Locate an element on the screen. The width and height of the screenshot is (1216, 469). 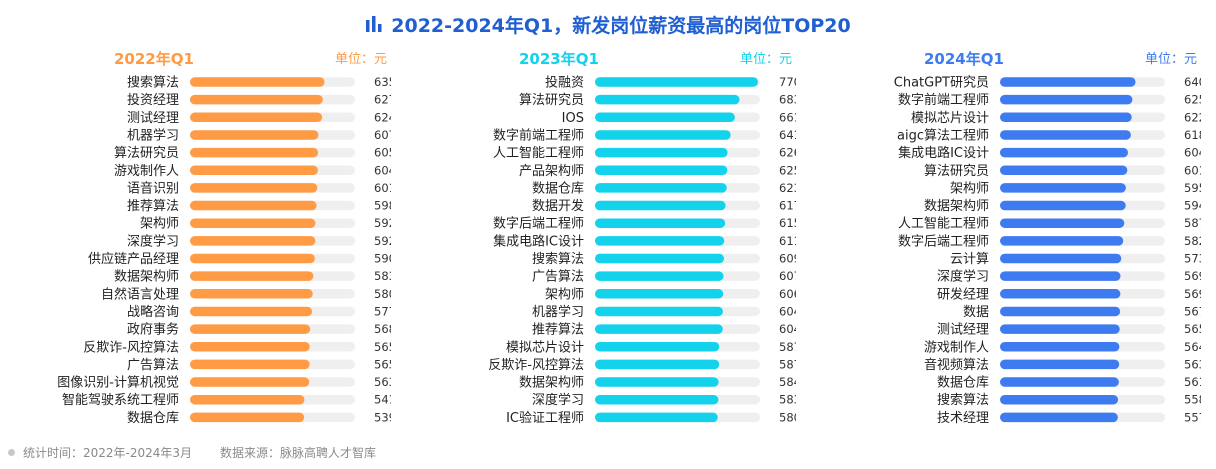
value-label: 60614 is located at coordinates (787, 294).